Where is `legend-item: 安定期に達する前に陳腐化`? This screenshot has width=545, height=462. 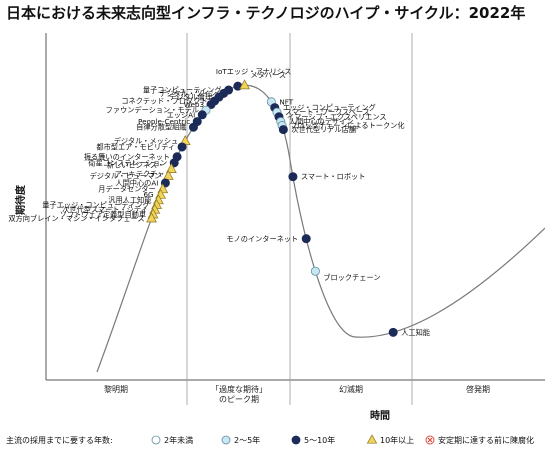 legend-item: 安定期に達する前に陳腐化 is located at coordinates (479, 440).